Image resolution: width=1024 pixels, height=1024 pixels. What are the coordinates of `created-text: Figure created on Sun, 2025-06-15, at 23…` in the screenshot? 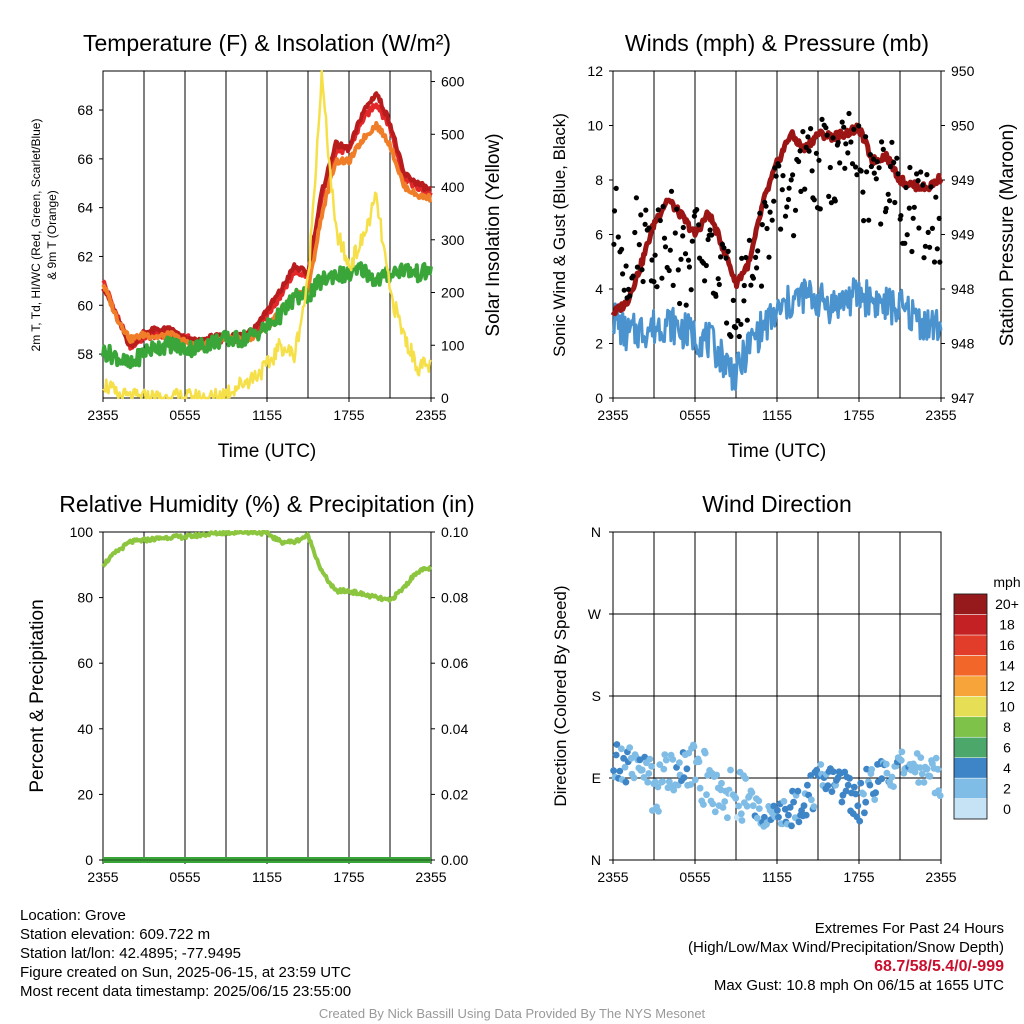 It's located at (186, 972).